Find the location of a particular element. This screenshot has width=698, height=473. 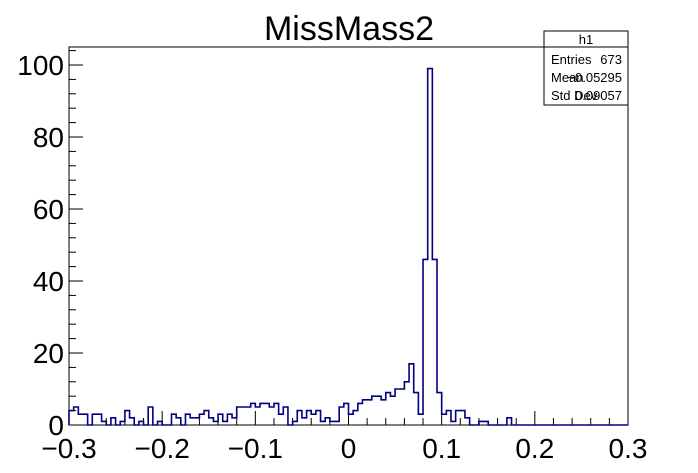

y-tick-label: 40 is located at coordinates (48, 281).